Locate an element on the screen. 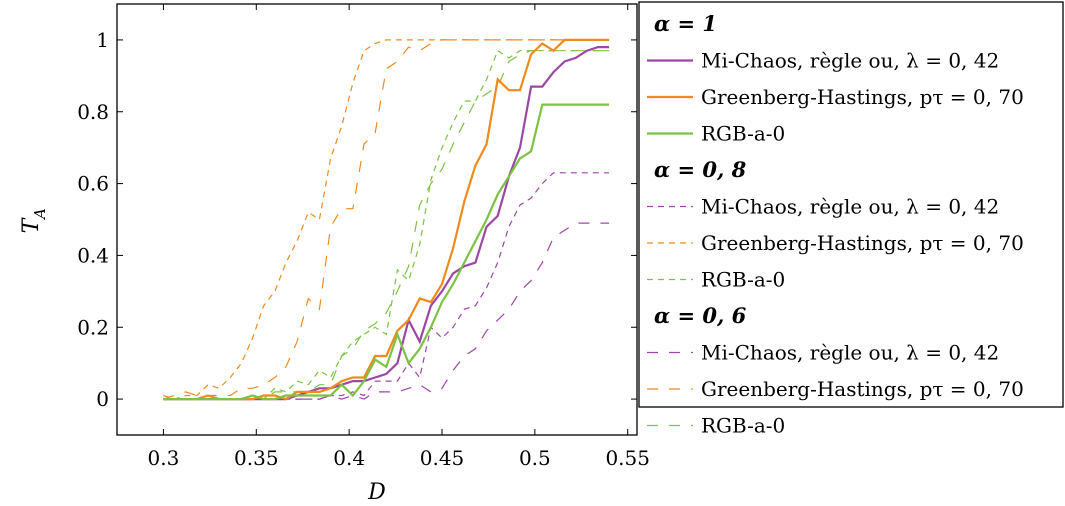 The image size is (1065, 506). y-axis-label-main: T is located at coordinates (31, 224).